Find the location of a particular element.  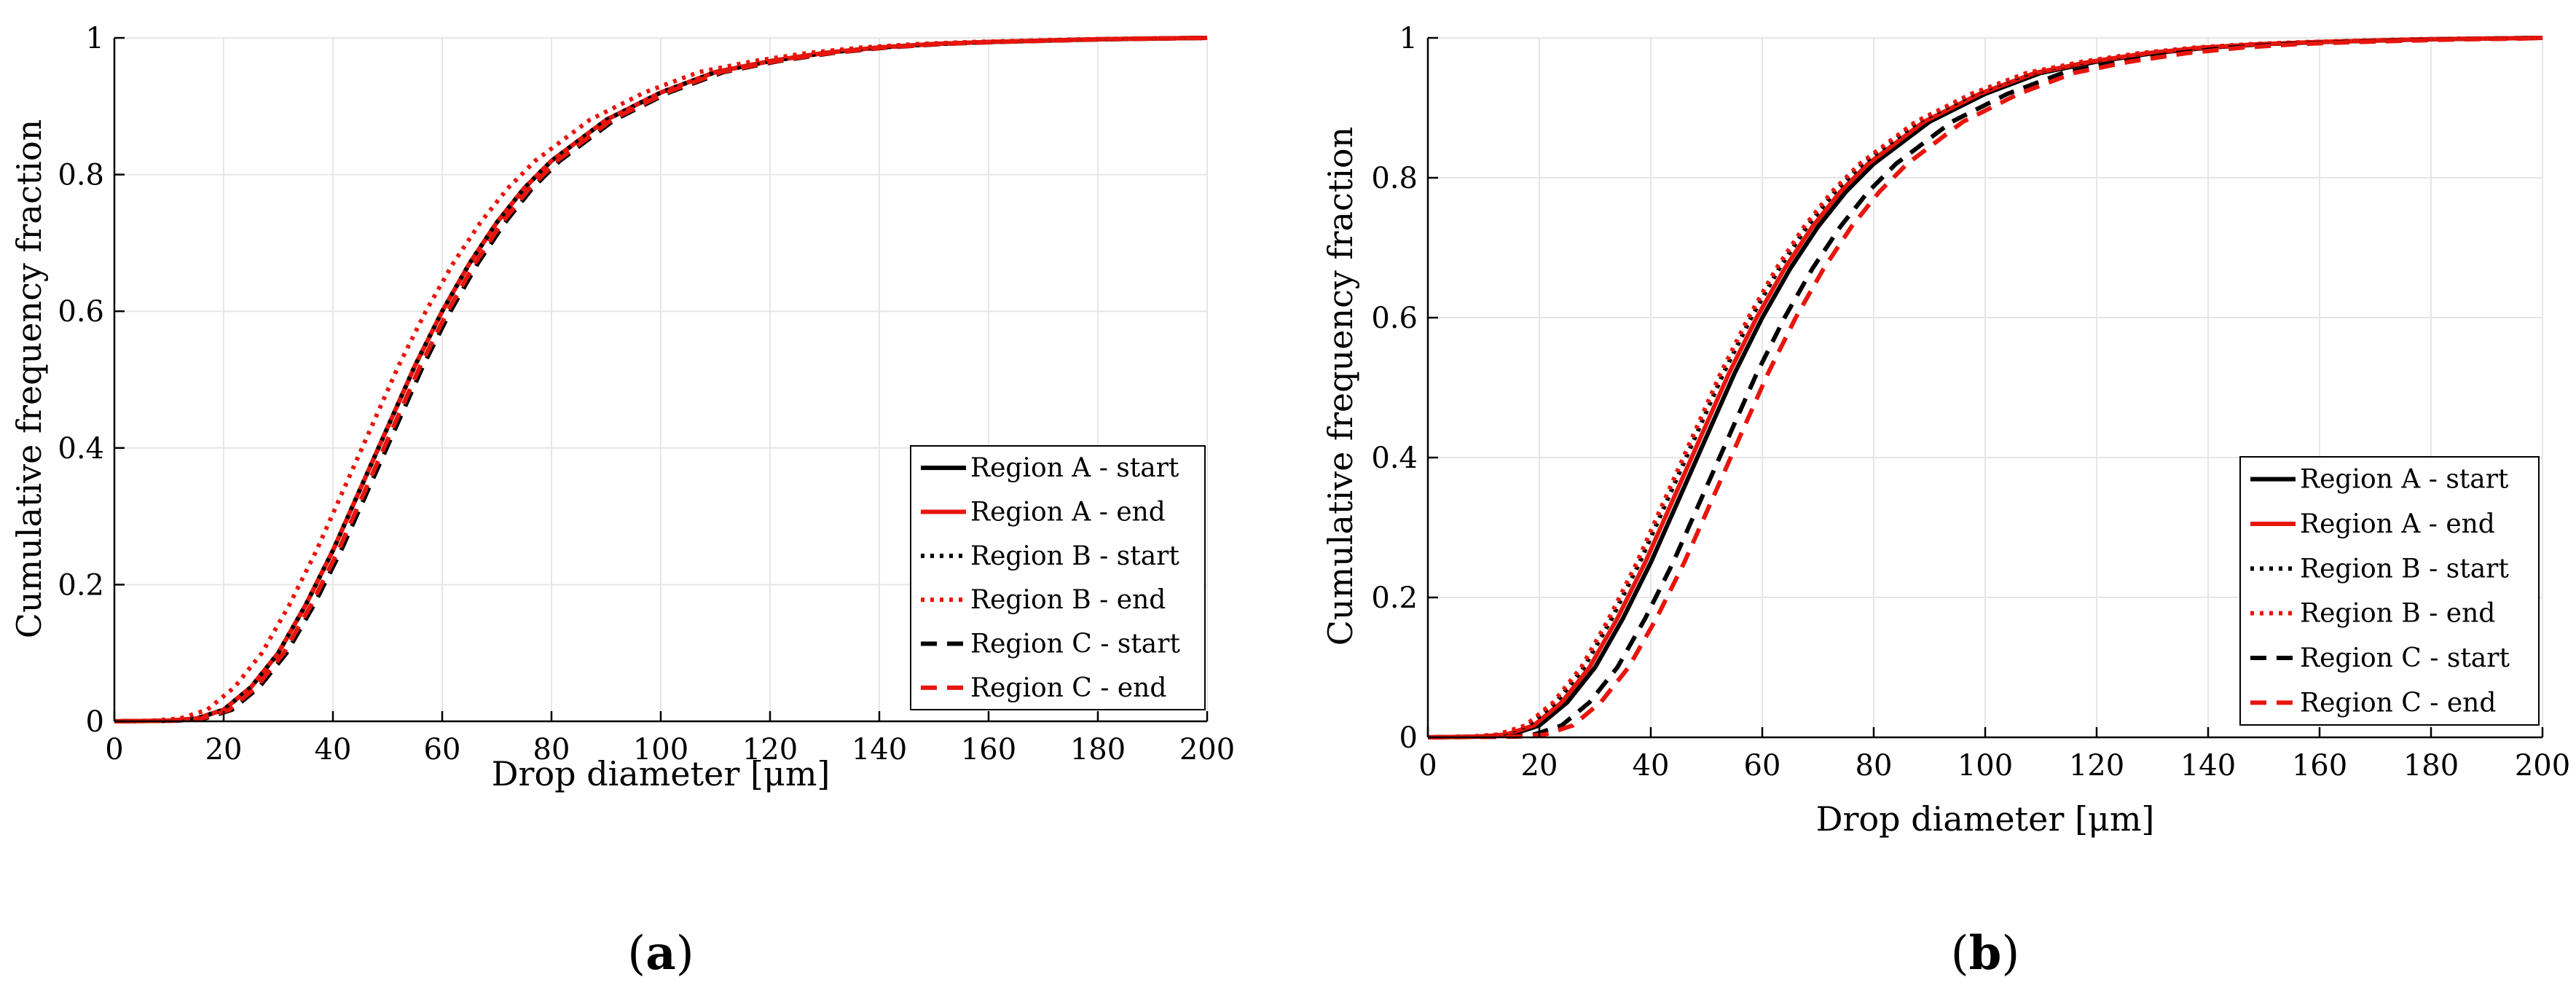

panel-label: (a) is located at coordinates (660, 953).